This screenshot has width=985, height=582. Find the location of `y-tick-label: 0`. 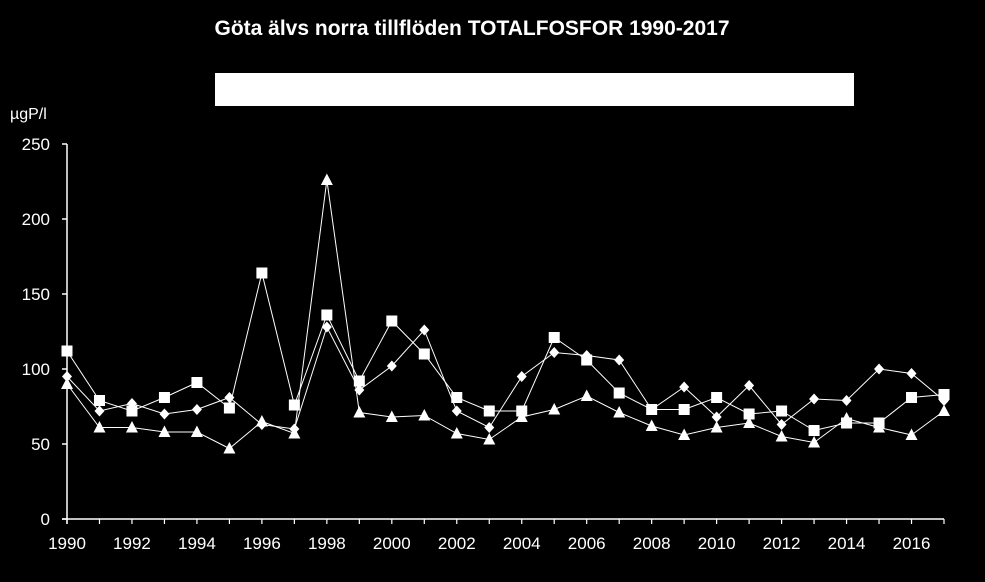

y-tick-label: 0 is located at coordinates (45, 519).